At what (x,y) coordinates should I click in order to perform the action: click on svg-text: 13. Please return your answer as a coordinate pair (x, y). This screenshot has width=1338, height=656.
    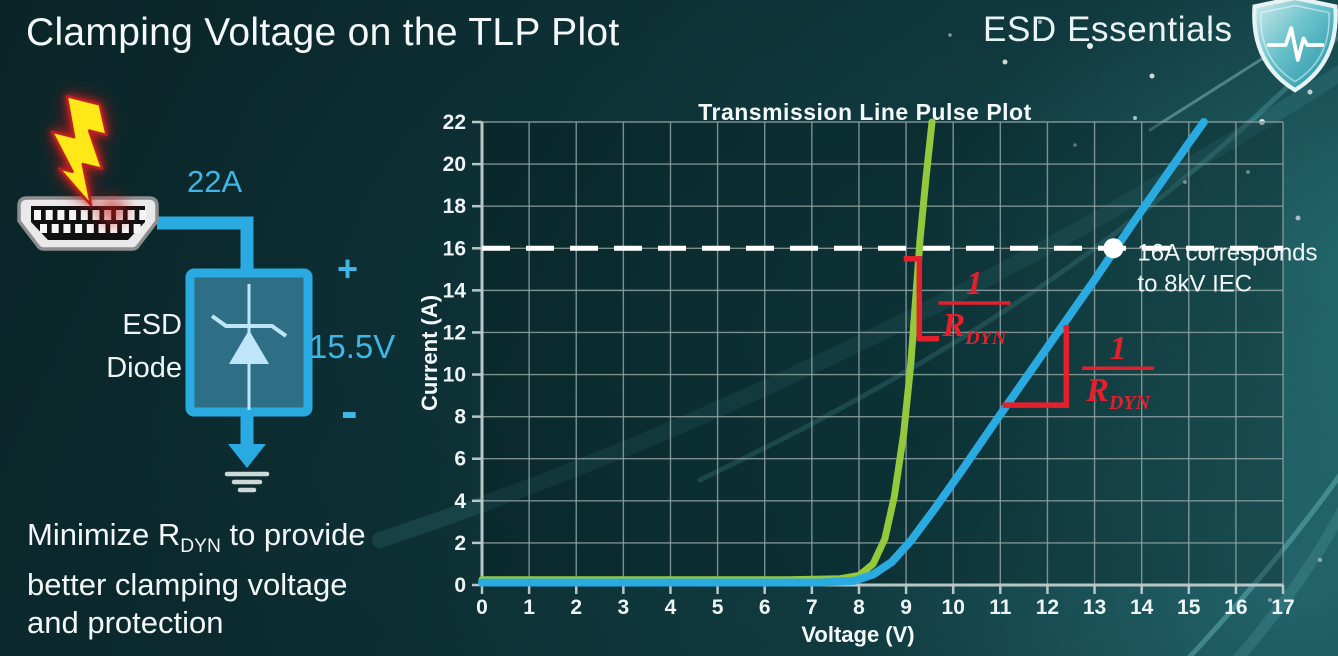
    Looking at the image, I should click on (1094, 607).